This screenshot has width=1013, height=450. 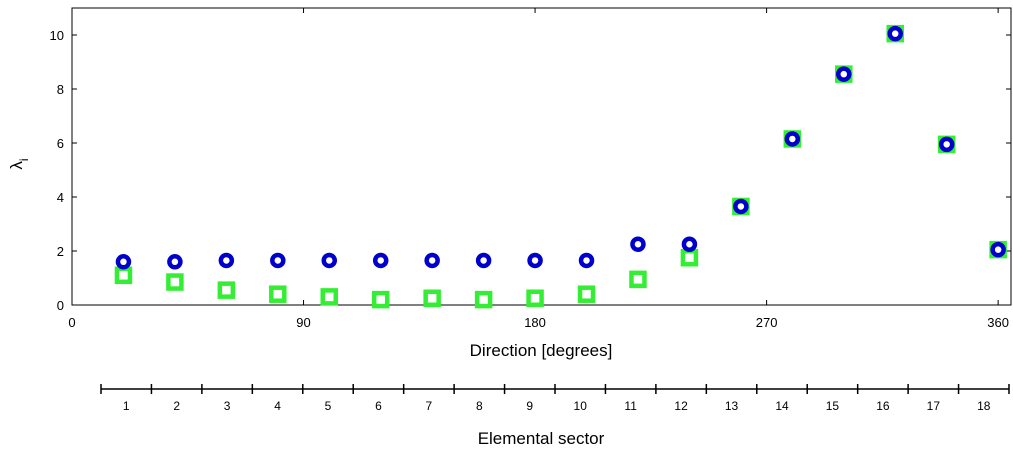 What do you see at coordinates (479, 406) in the screenshot?
I see `sector-tick-label: 8` at bounding box center [479, 406].